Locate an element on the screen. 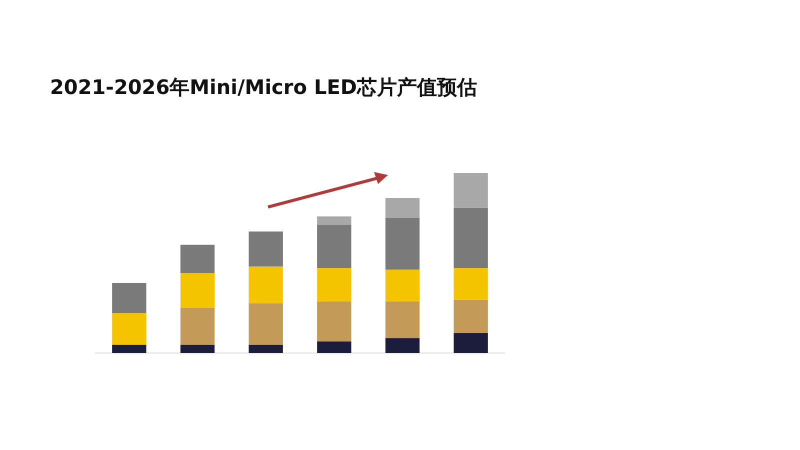  chart-title: 2021-2026年Mini/Micro LED芯片产值预估 is located at coordinates (263, 87).